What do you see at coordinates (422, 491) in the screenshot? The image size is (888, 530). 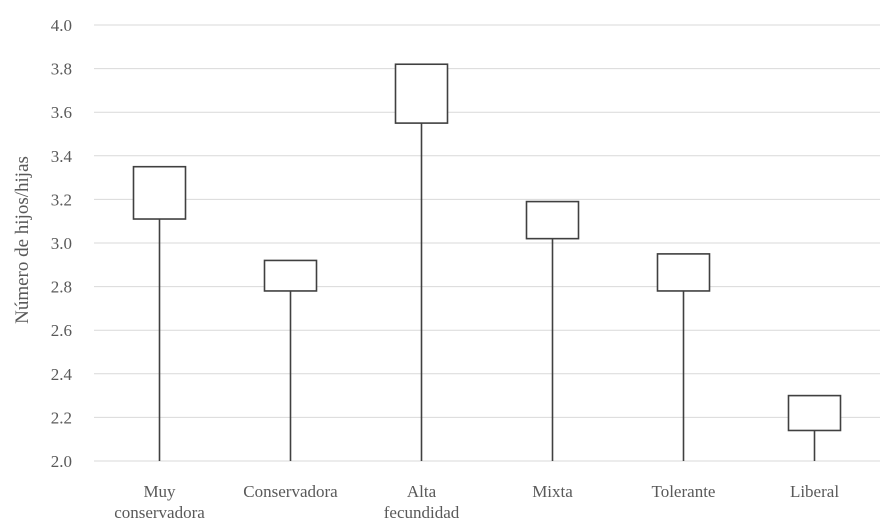 I see `x-category-label-line: Alta` at bounding box center [422, 491].